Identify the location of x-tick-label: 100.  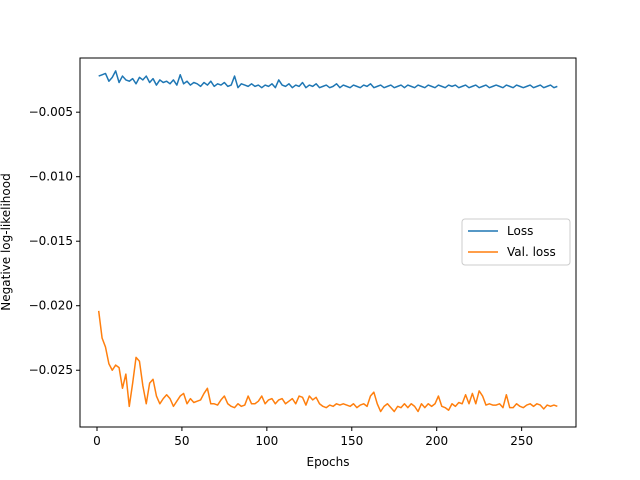
(266, 441).